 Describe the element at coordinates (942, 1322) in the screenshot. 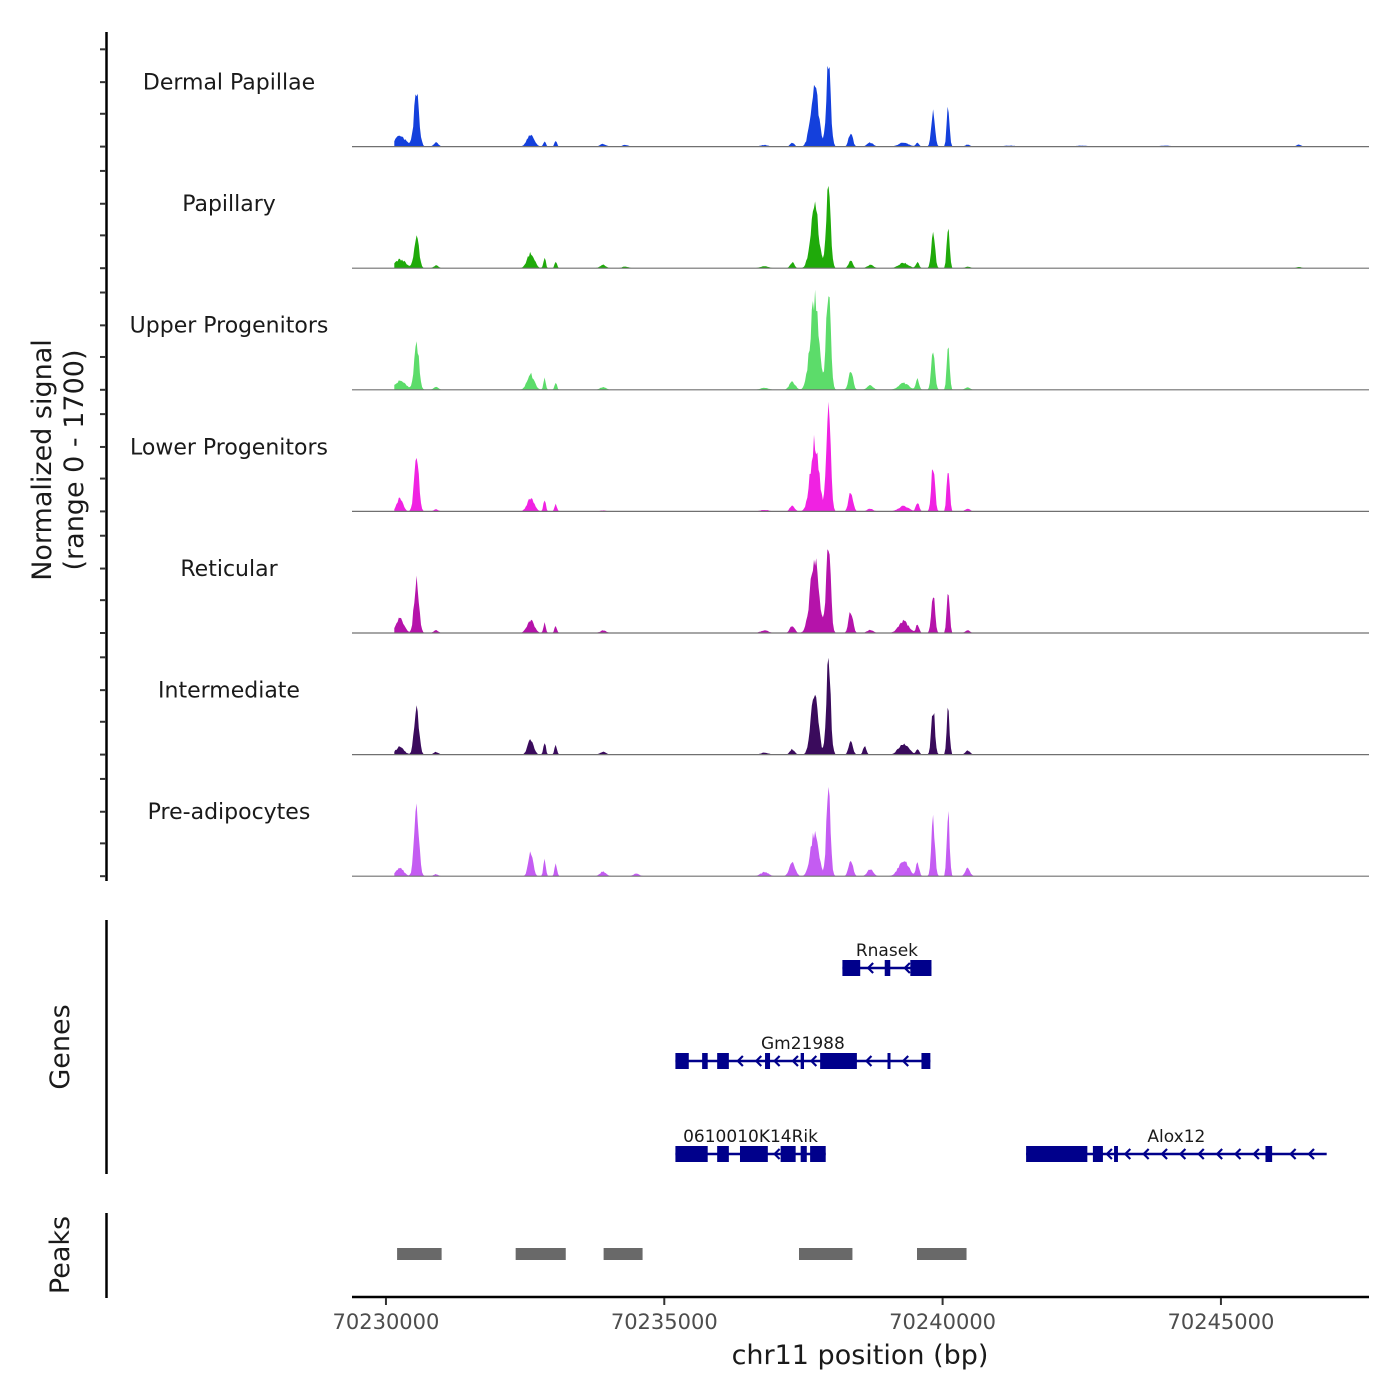

I see `x-tick-label: 70240000` at that location.